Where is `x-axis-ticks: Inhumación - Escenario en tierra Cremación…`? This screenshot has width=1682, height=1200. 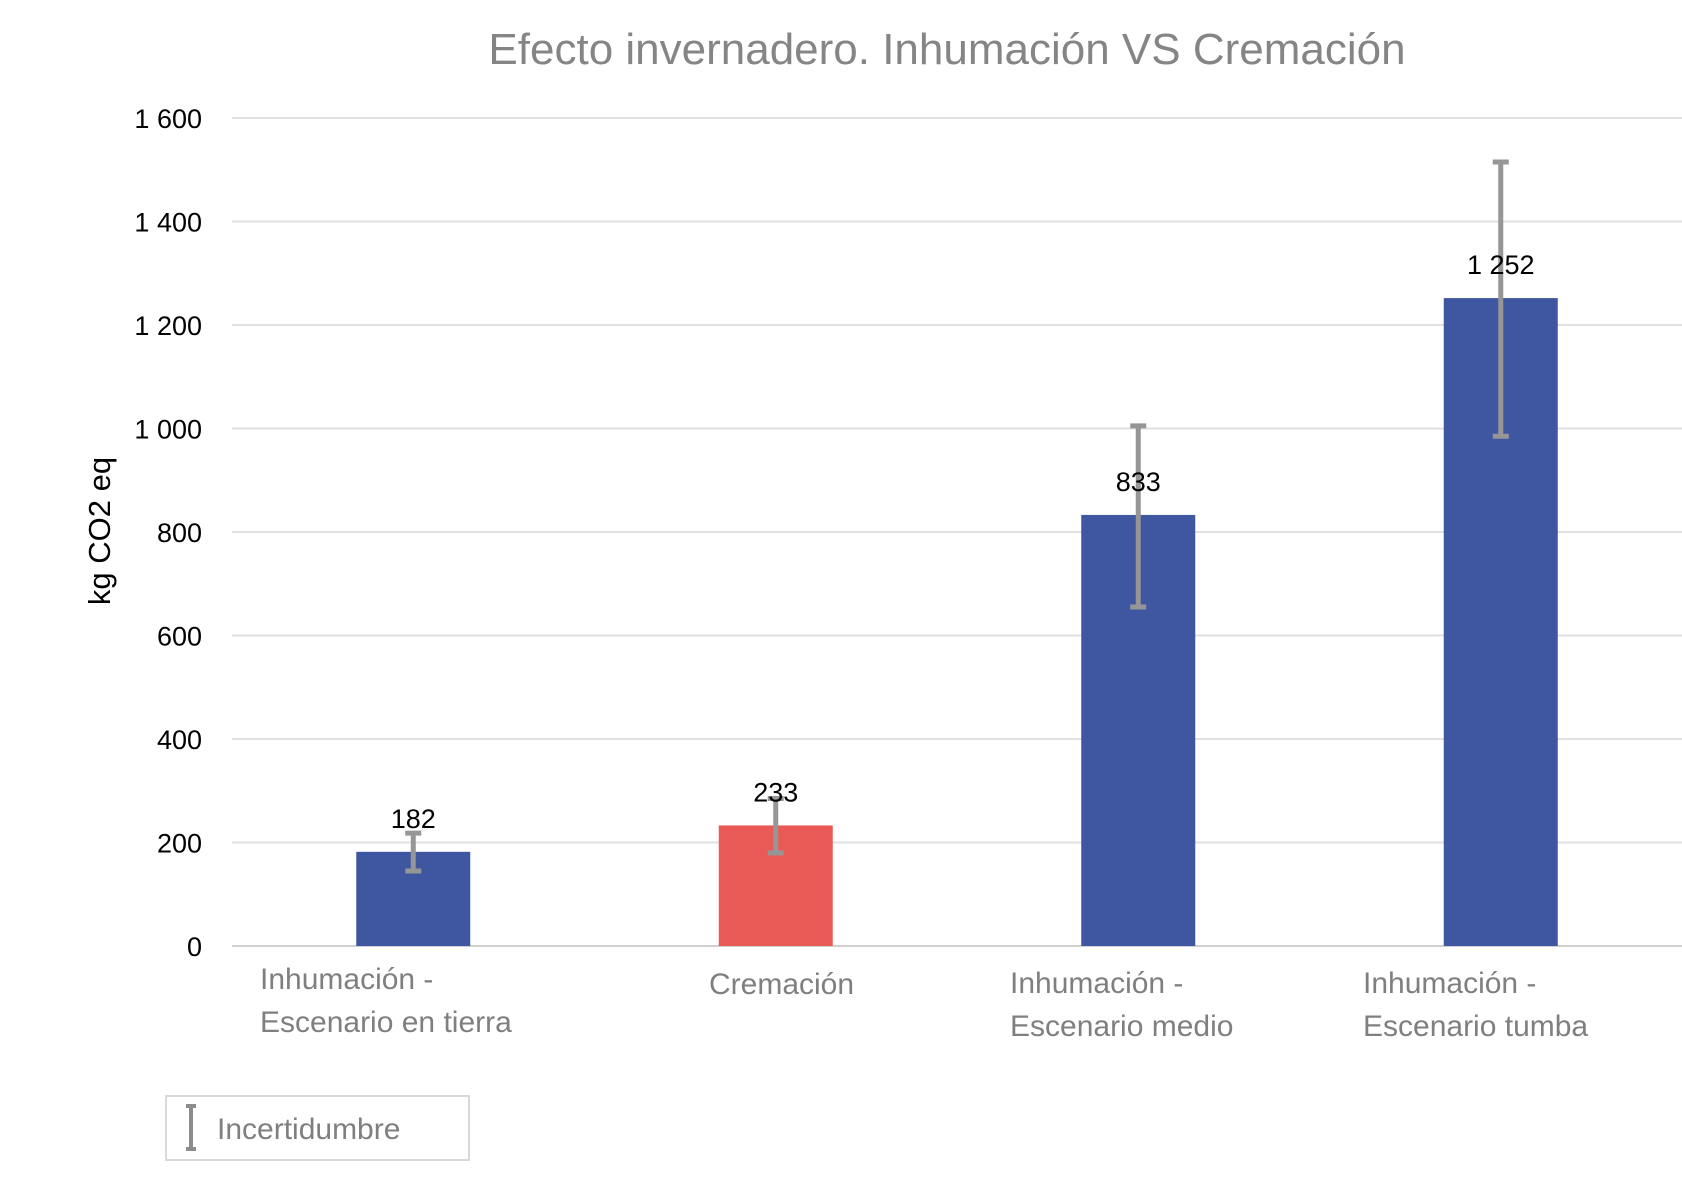 x-axis-ticks: Inhumación - Escenario en tierra Cremación… is located at coordinates (924, 1003).